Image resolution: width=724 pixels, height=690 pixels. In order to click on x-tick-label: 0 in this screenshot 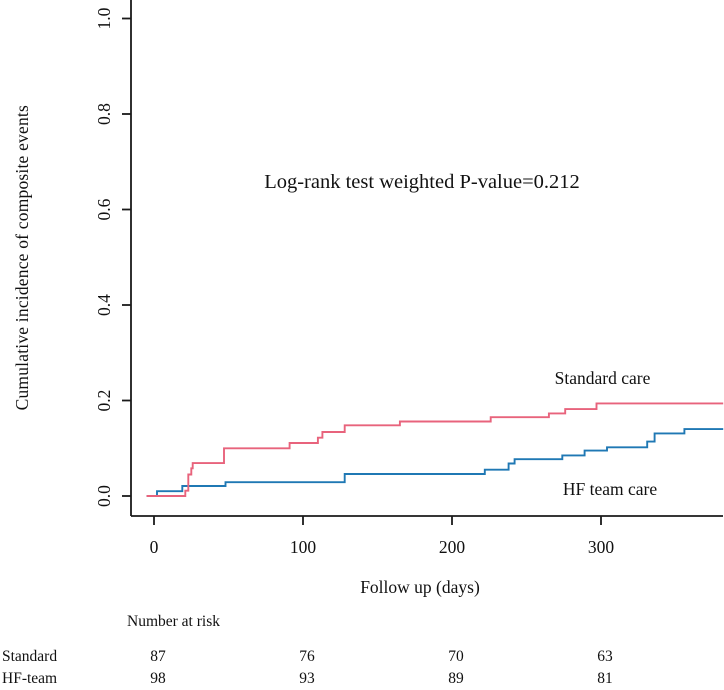, I will do `click(154, 547)`.